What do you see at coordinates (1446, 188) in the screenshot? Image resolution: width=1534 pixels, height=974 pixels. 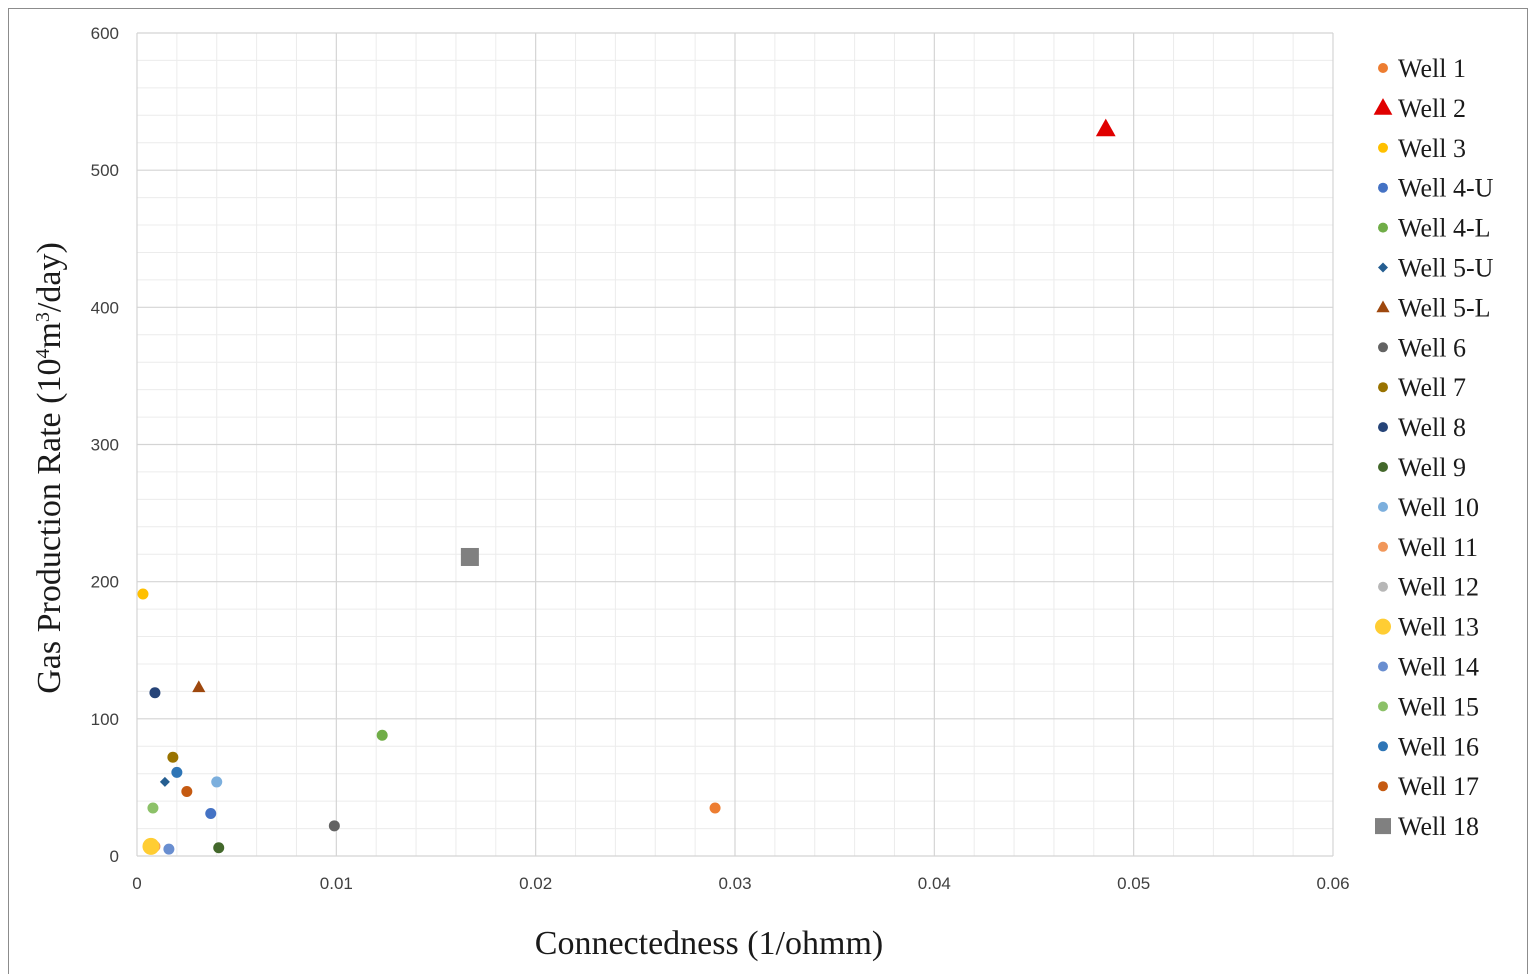 I see `legend-label: Well 4-U` at bounding box center [1446, 188].